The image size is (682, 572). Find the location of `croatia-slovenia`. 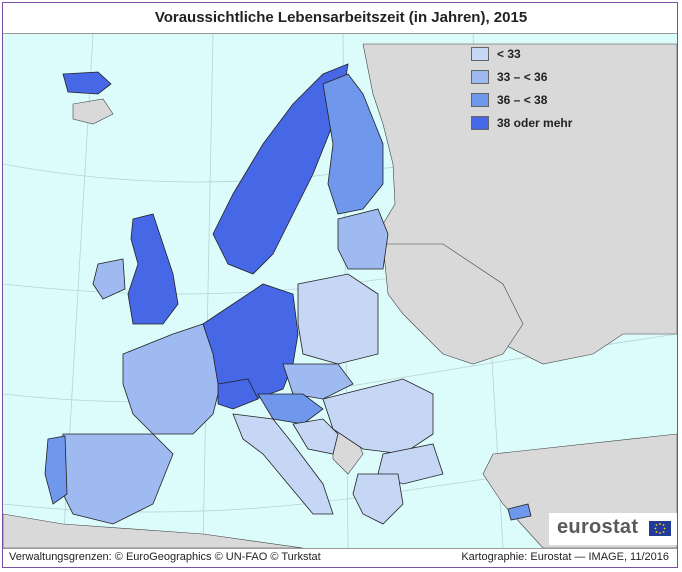

croatia-slovenia is located at coordinates (315, 436).